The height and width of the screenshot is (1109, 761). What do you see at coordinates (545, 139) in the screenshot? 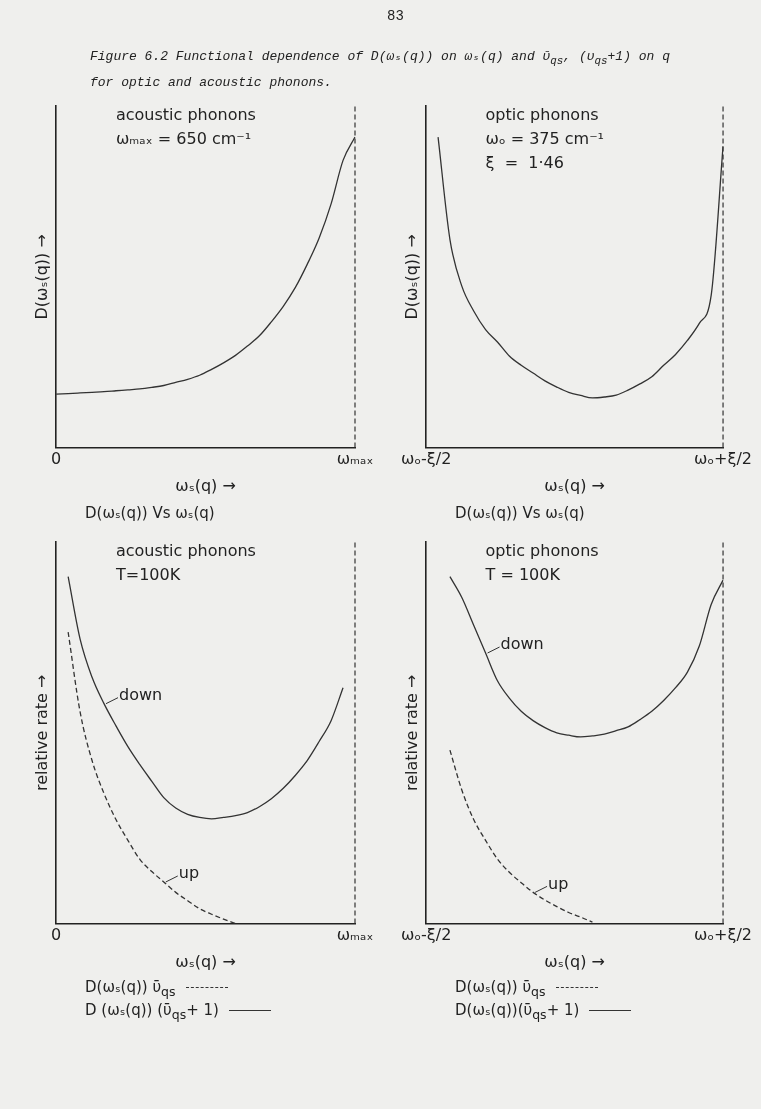
I see `annotation: ωₒ = 375 cm⁻¹` at bounding box center [545, 139].